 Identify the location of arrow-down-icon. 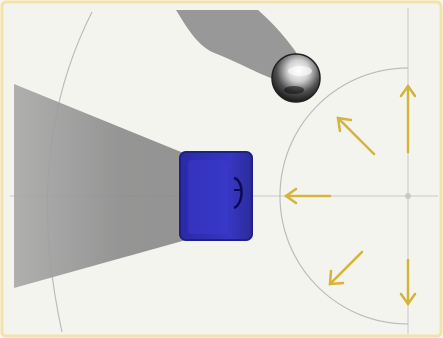
(408, 282).